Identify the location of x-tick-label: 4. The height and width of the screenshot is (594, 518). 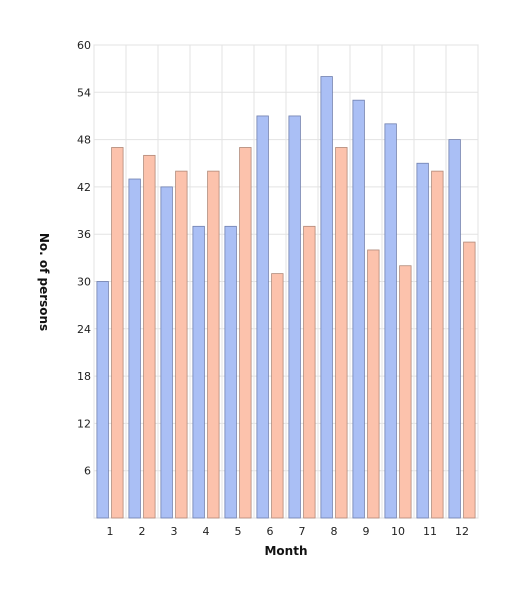
(206, 531).